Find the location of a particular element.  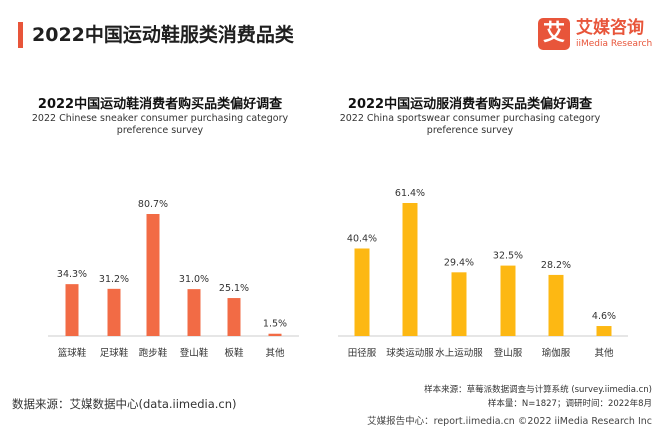

chart-1-value-label: 31.0% is located at coordinates (194, 279).